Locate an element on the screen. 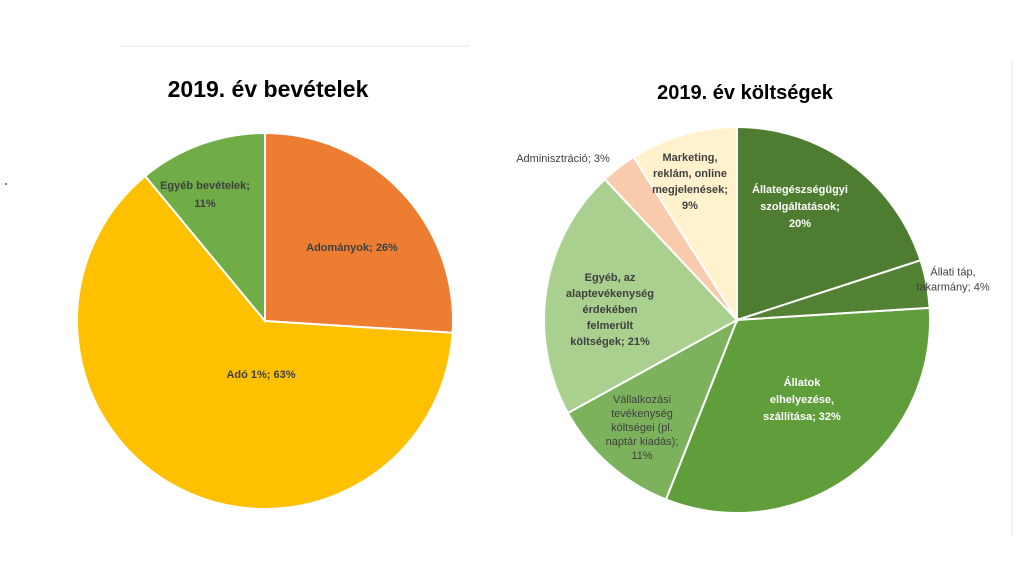 The width and height of the screenshot is (1024, 576). revenue-chart-title: 2019. év bevételek is located at coordinates (268, 89).